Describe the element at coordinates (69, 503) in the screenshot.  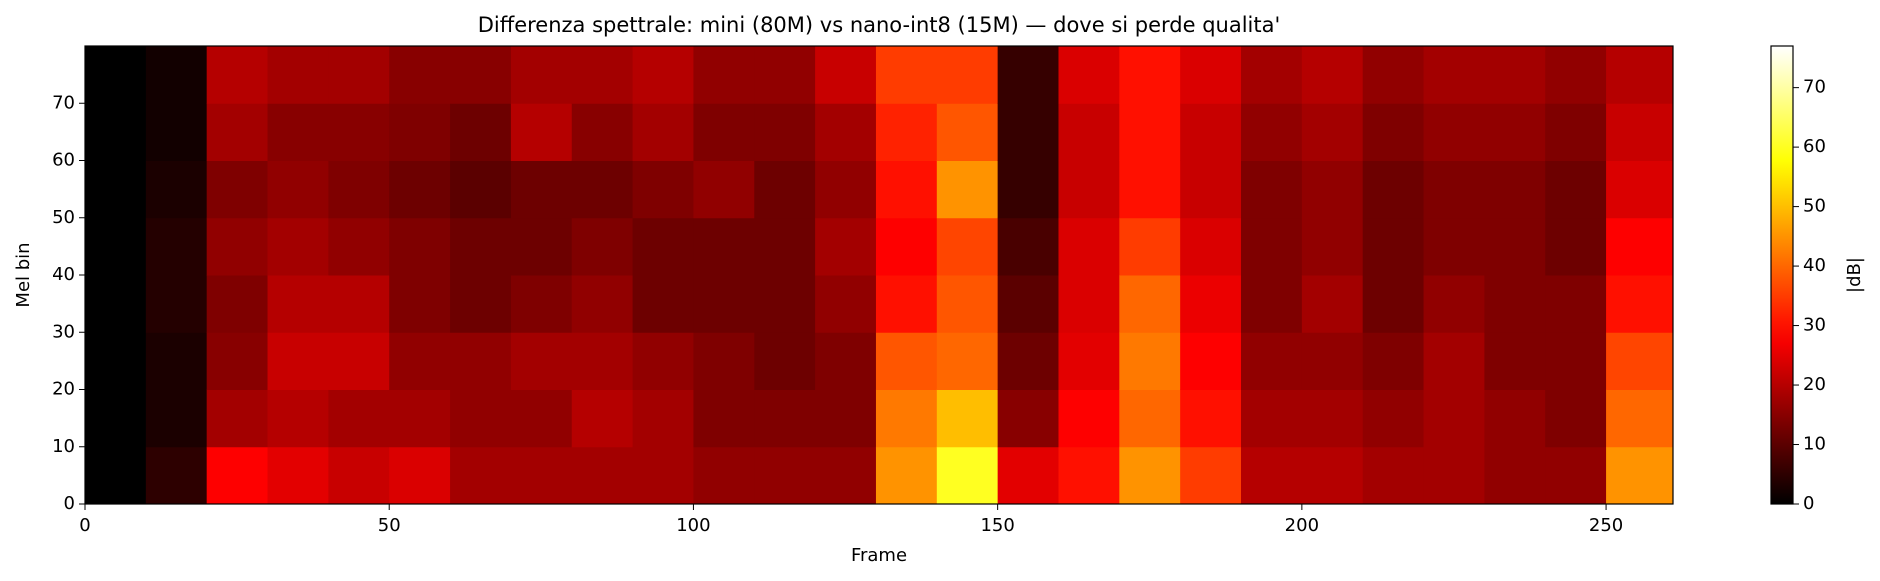
I see `y-tick-label: 0` at that location.